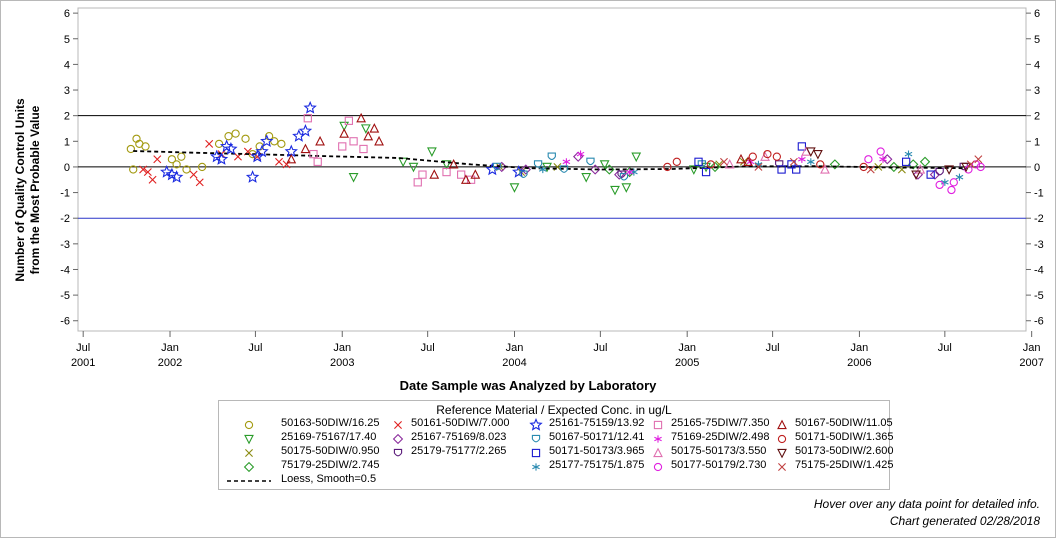 This screenshot has width=1056, height=538. I want to click on legend-entry-label: 75175-25DIW/1.425, so click(844, 465).